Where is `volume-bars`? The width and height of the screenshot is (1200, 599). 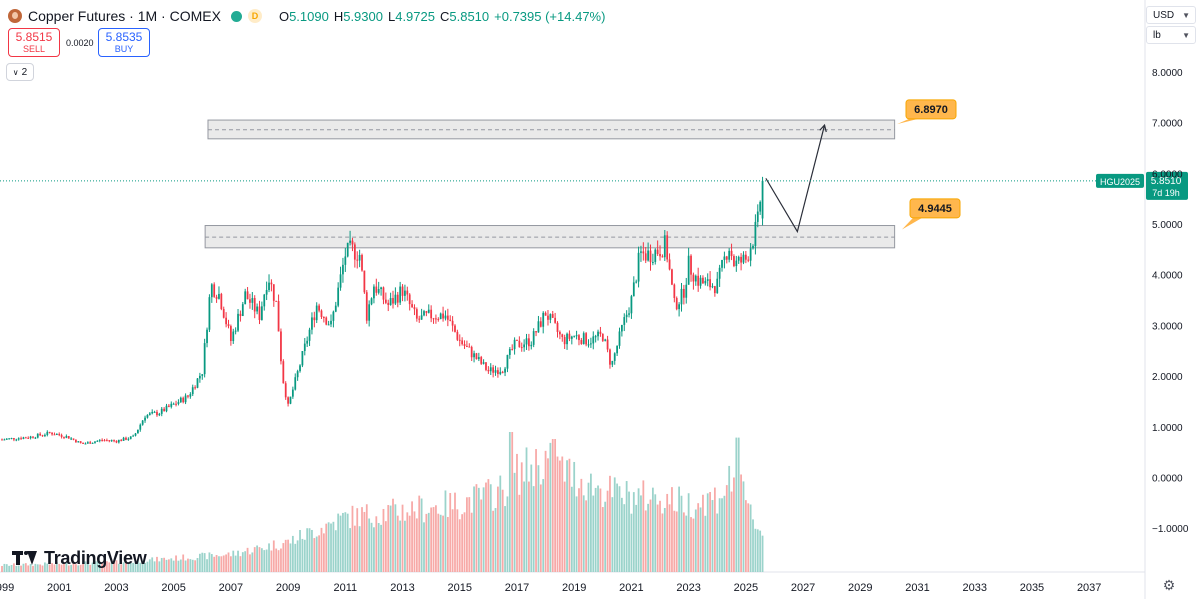 volume-bars is located at coordinates (382, 502).